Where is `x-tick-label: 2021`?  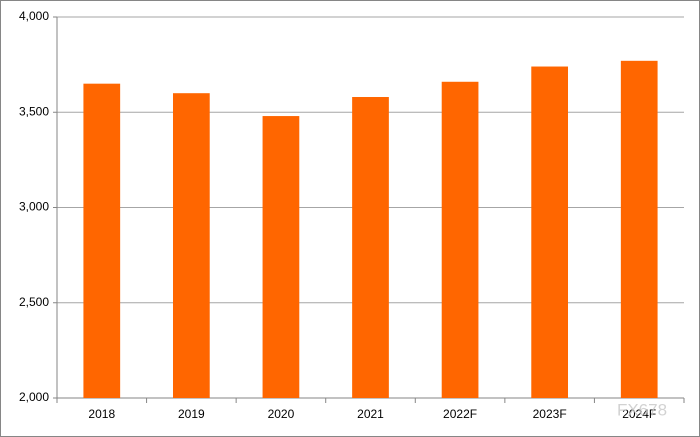
x-tick-label: 2021 is located at coordinates (370, 414).